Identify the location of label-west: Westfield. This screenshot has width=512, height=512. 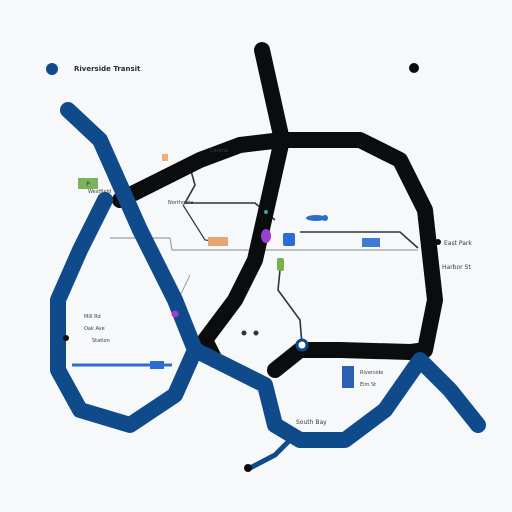
(99, 192).